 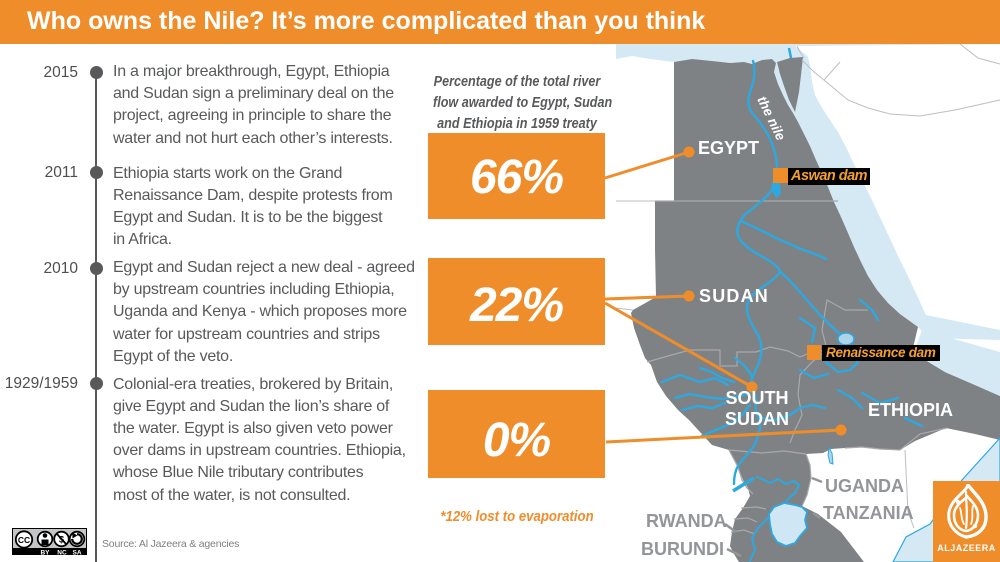 What do you see at coordinates (62, 552) in the screenshot?
I see `svg-text: NC` at bounding box center [62, 552].